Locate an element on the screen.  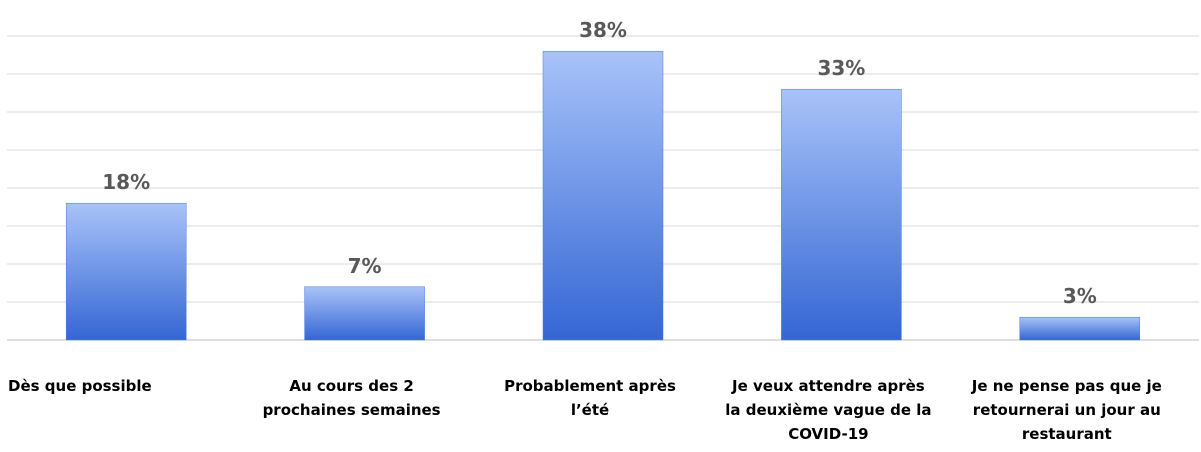
value-label: 33% is located at coordinates (841, 68).